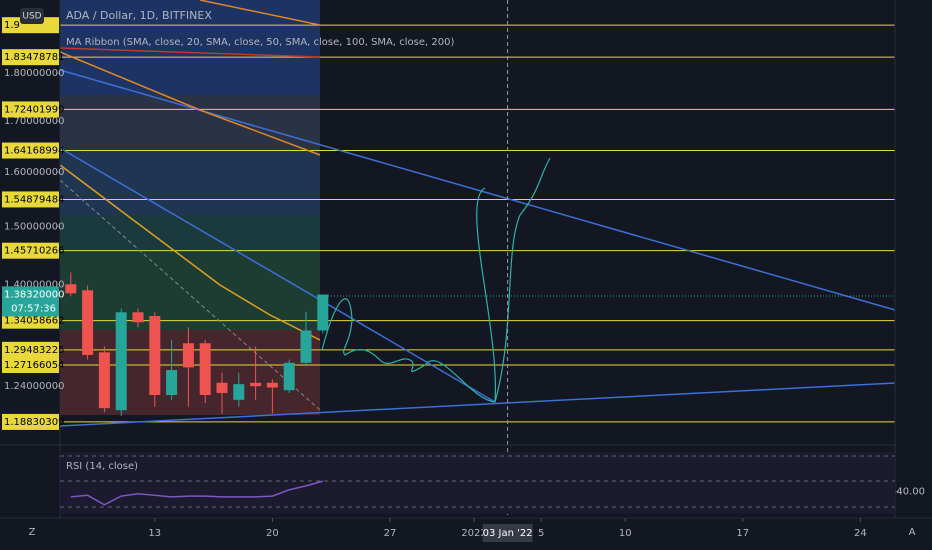 The height and width of the screenshot is (550, 932). I want to click on currency: USD, so click(31, 17).